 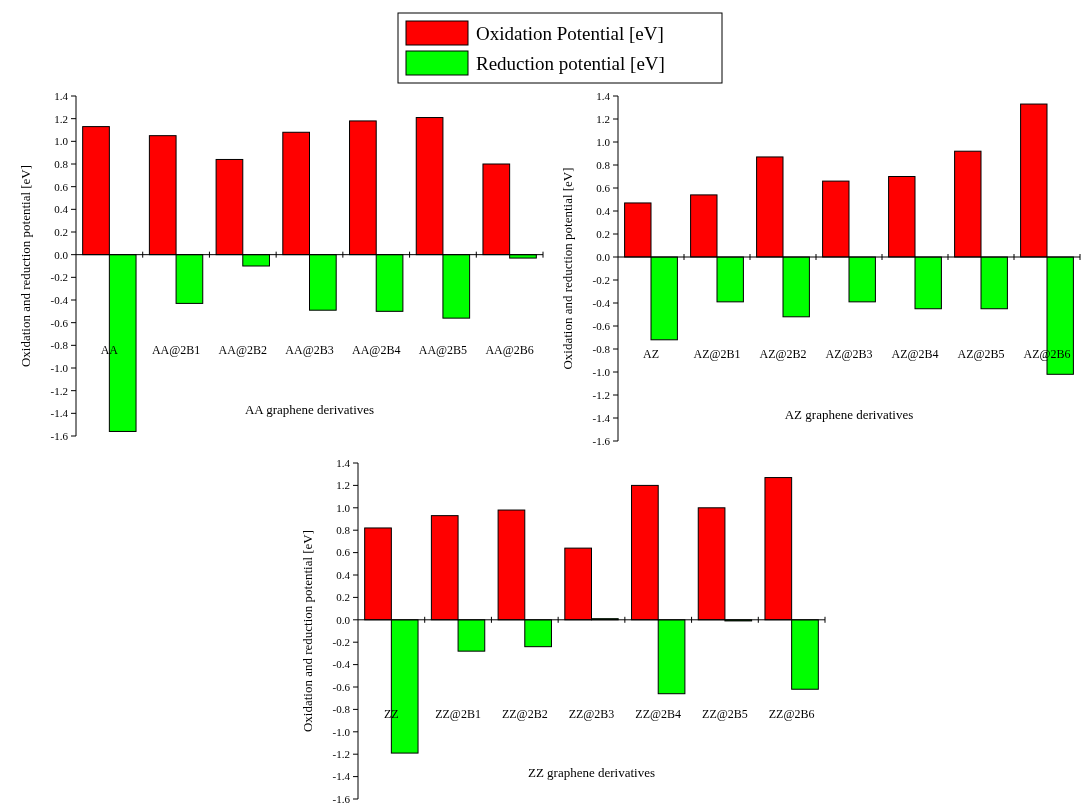 What do you see at coordinates (783, 354) in the screenshot?
I see `x-tick-label: AZ@2B2` at bounding box center [783, 354].